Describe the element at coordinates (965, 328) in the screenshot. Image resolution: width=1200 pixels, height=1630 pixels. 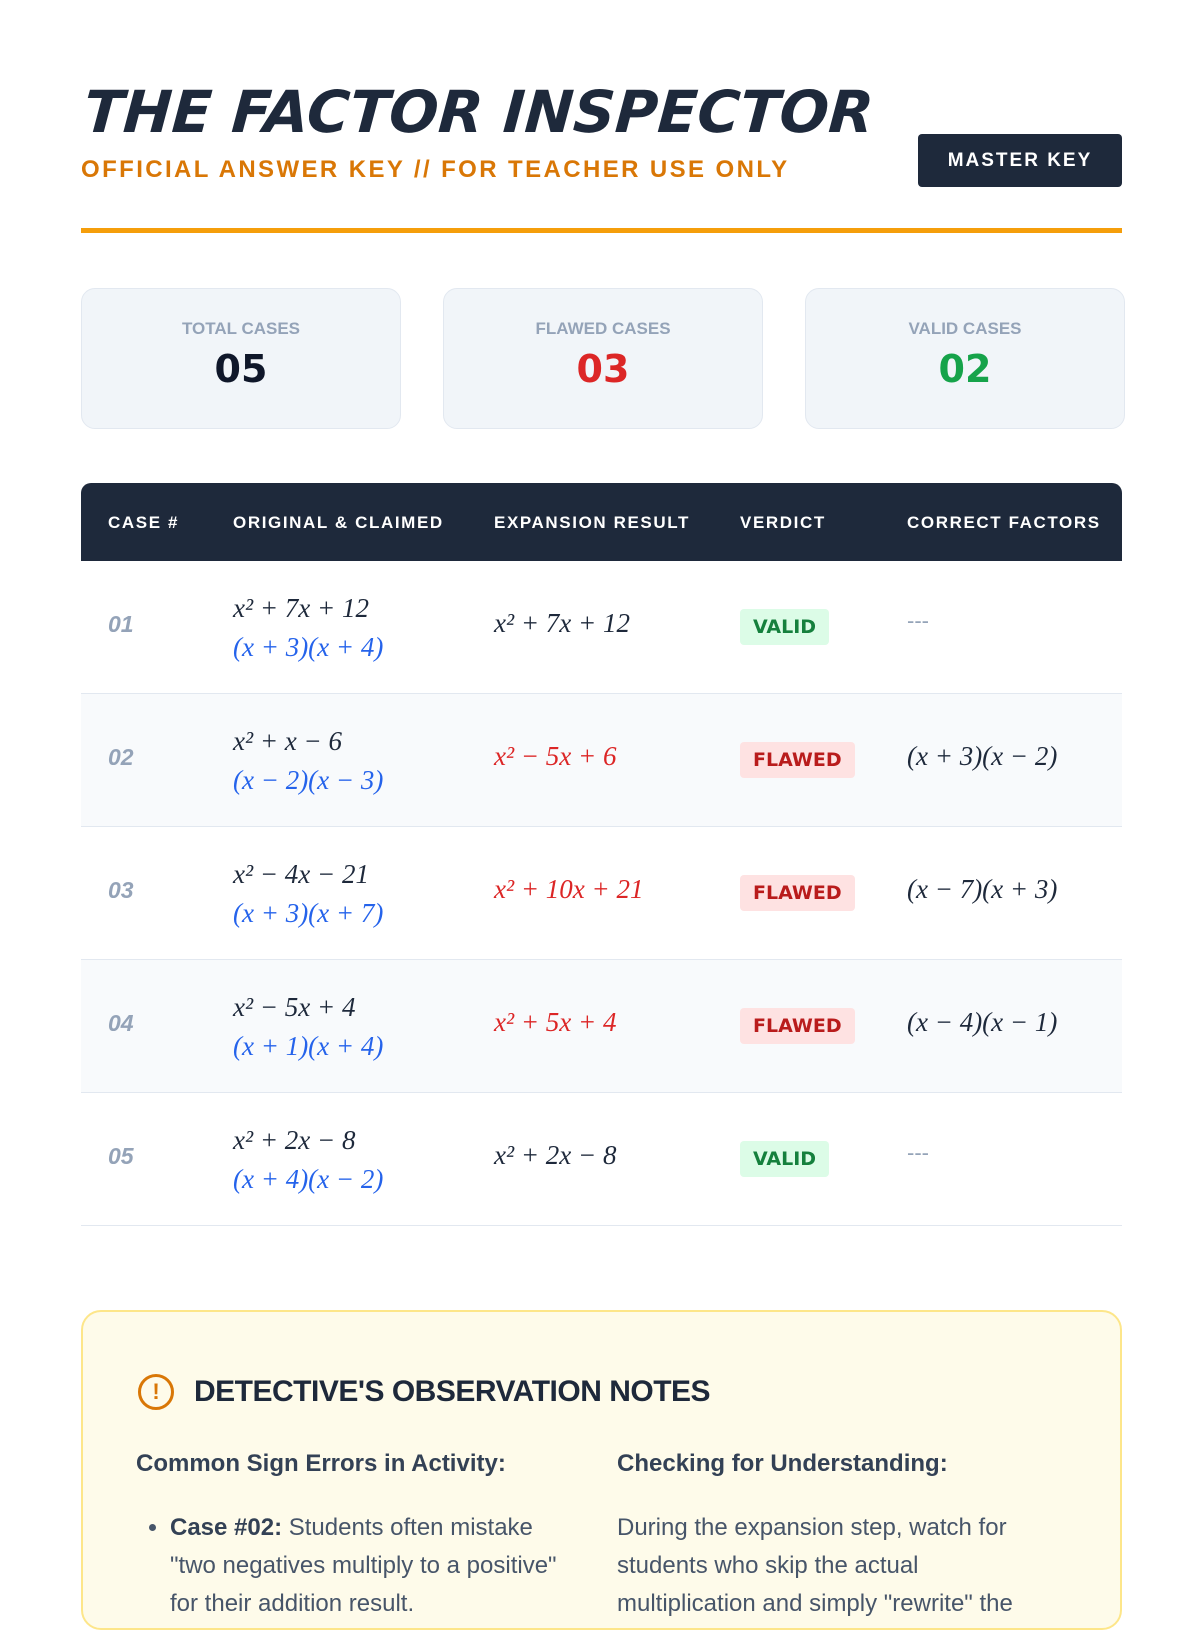
I see `stat-label: VALID CASES` at that location.